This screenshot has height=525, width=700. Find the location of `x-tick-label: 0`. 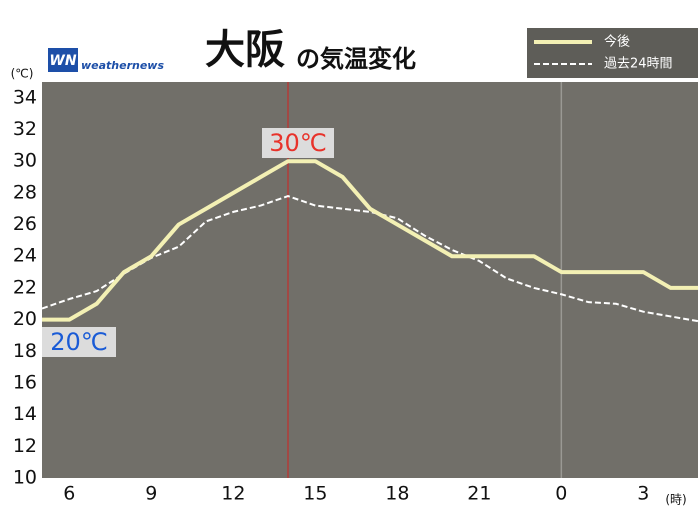

x-tick-label: 0 is located at coordinates (561, 494).